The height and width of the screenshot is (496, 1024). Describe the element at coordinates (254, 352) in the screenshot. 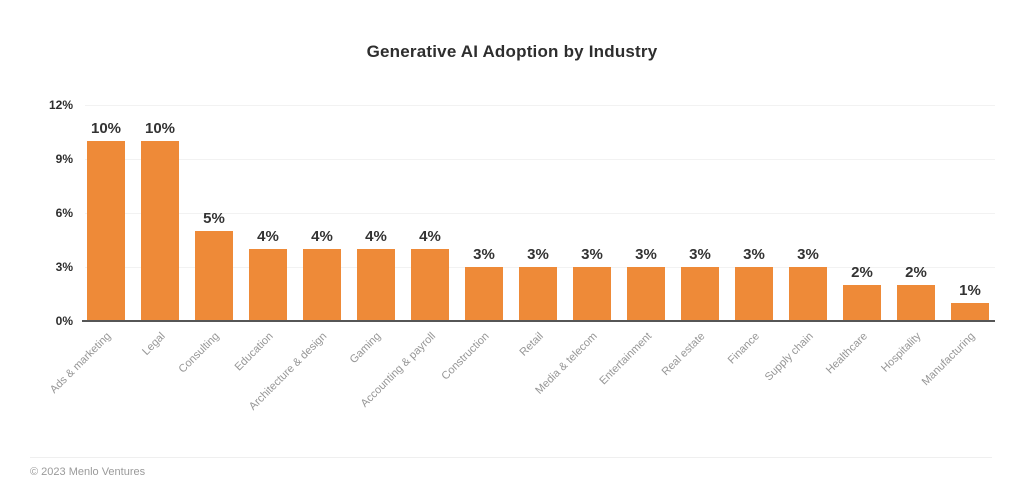

I see `x-category-label: Education` at that location.